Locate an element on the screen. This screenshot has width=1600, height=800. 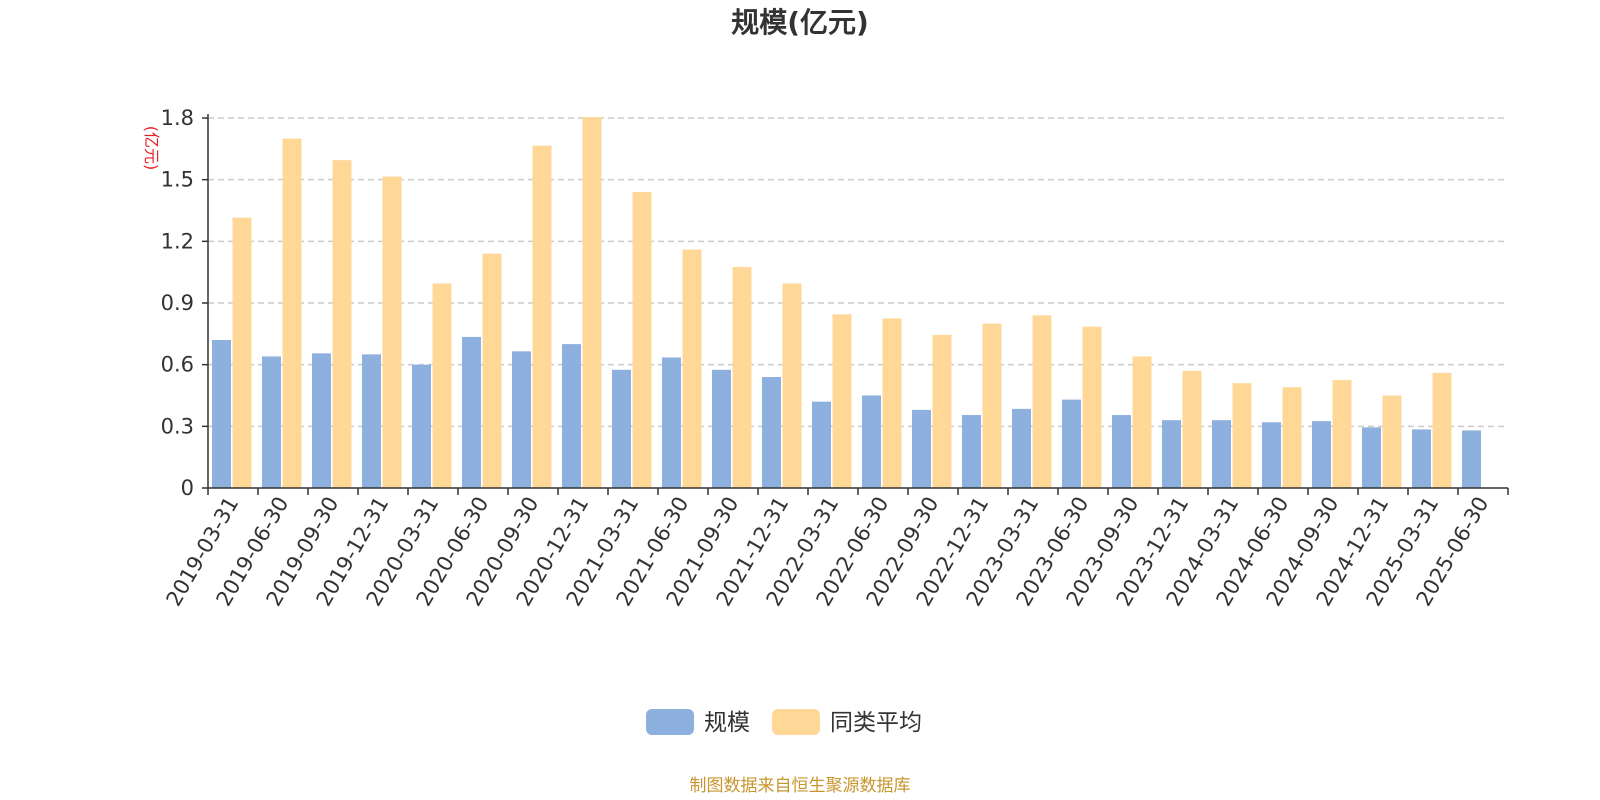
y-tick-label: 1.5 is located at coordinates (177, 180).